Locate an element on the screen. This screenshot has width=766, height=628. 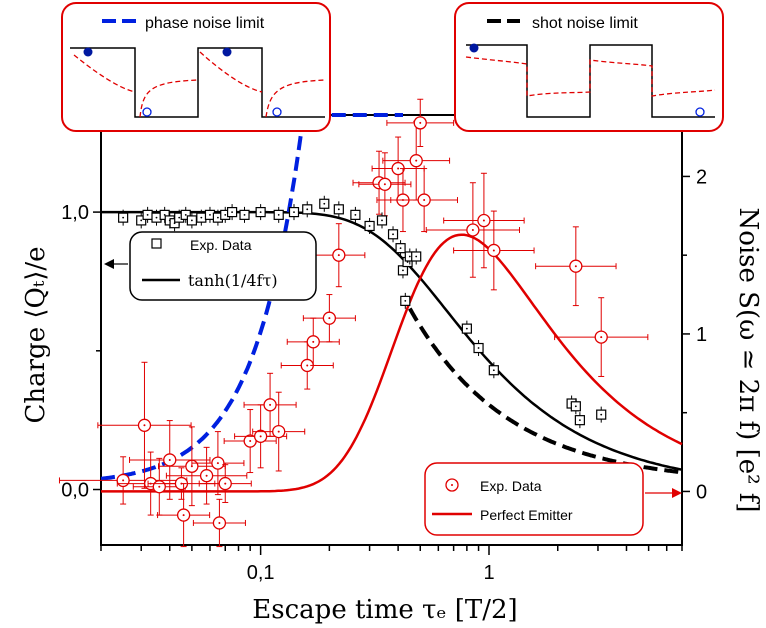
inset-shot: shot noise limit is located at coordinates (589, 67).